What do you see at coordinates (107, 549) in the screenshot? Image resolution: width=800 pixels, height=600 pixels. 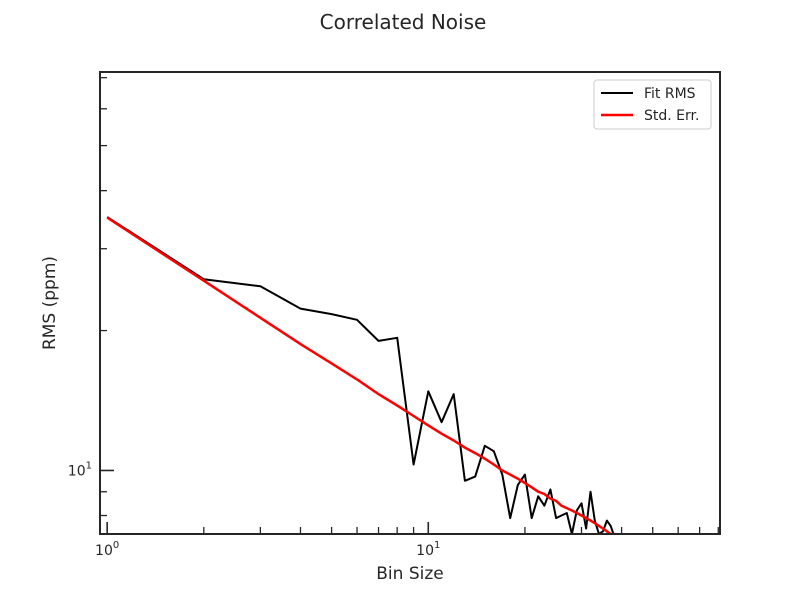 I see `x-tick-label: 10⁰` at bounding box center [107, 549].